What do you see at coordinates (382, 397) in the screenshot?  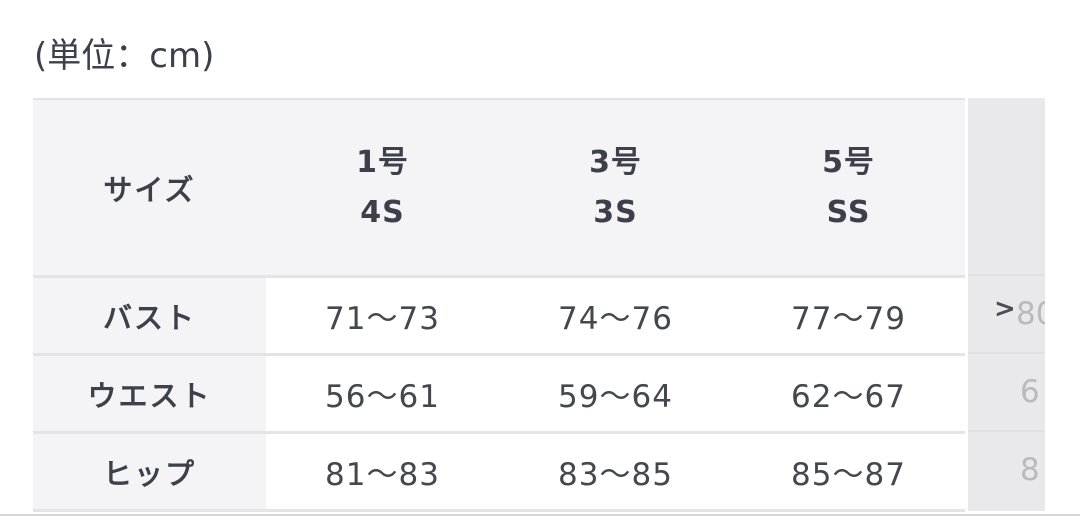 I see `table-cell: 56〜61` at bounding box center [382, 397].